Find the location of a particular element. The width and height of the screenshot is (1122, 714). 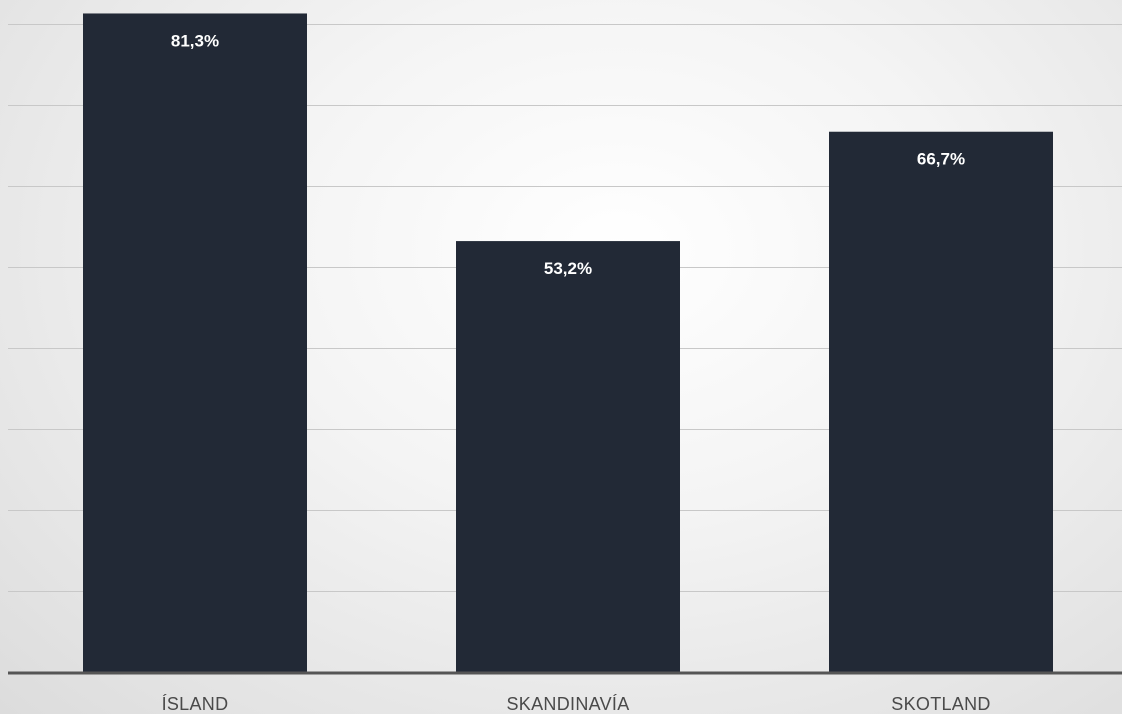

category-labels: ÍSLAND SKANDINAVÍA SKOTLAND is located at coordinates (576, 704).